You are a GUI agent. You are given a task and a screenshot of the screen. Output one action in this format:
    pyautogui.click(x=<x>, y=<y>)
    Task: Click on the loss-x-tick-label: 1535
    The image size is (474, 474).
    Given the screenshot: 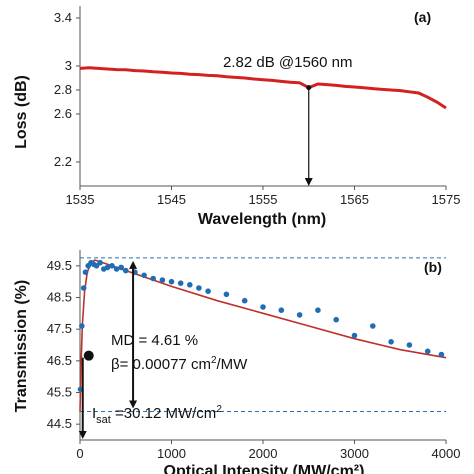 What is the action you would take?
    pyautogui.click(x=80, y=199)
    